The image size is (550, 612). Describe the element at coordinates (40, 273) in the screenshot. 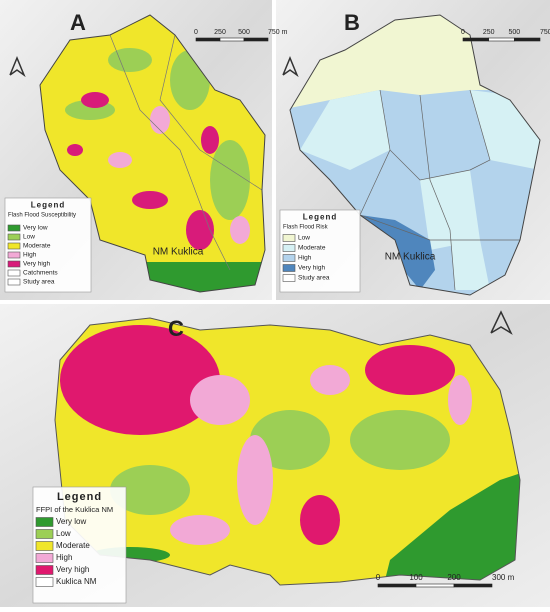

I see `legend-label: Catchments` at that location.